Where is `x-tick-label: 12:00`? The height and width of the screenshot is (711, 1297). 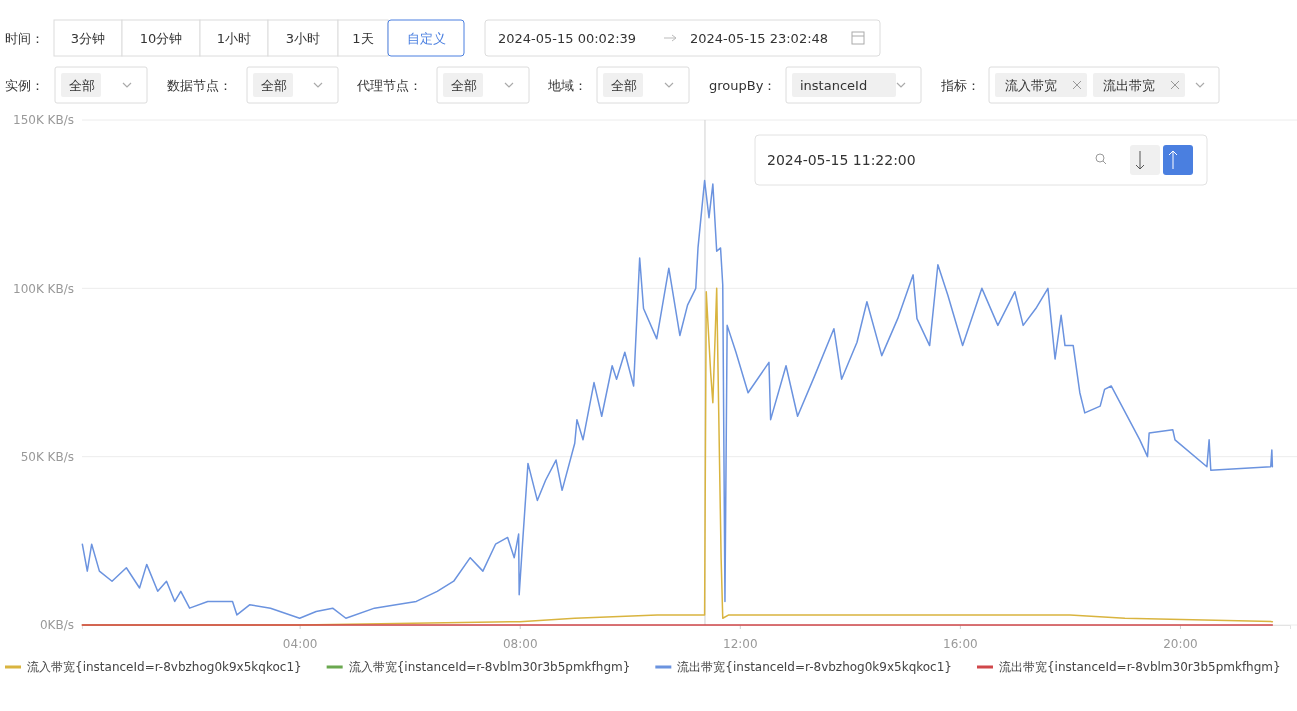
x-tick-label: 12:00 is located at coordinates (740, 643).